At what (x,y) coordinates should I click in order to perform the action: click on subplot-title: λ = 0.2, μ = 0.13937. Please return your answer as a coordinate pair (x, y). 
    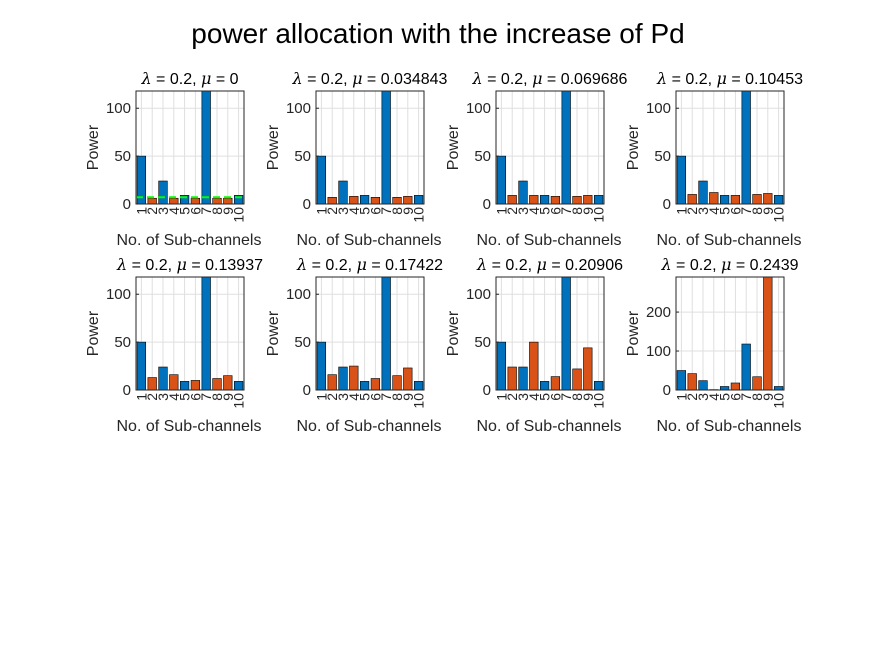
    Looking at the image, I should click on (189, 264).